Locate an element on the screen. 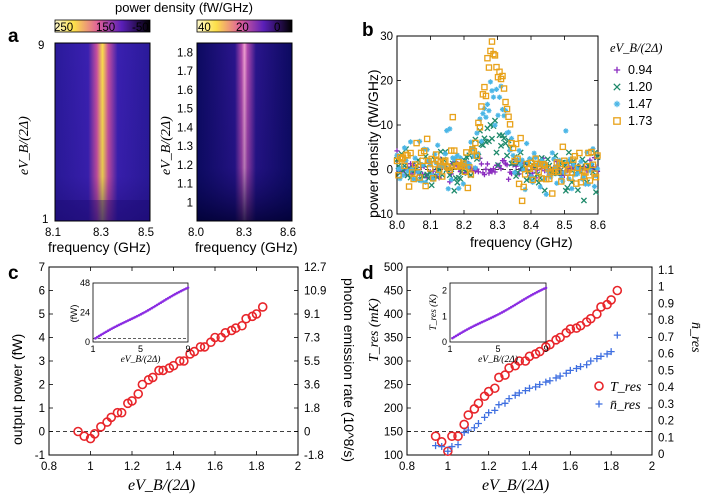 Image resolution: width=708 pixels, height=498 pixels. panel-d-ylabel: T_res (mK) is located at coordinates (374, 330).